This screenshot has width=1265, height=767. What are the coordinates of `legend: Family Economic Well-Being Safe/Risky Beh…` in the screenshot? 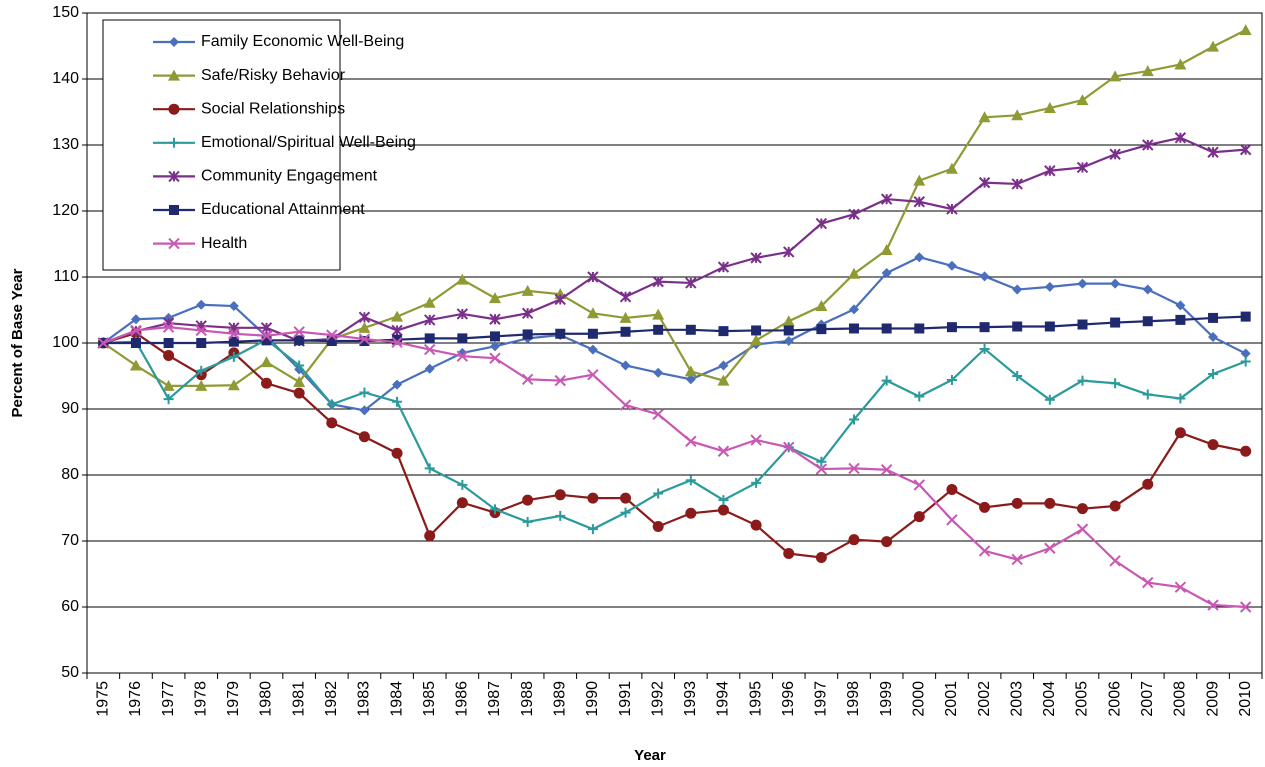 It's located at (259, 145).